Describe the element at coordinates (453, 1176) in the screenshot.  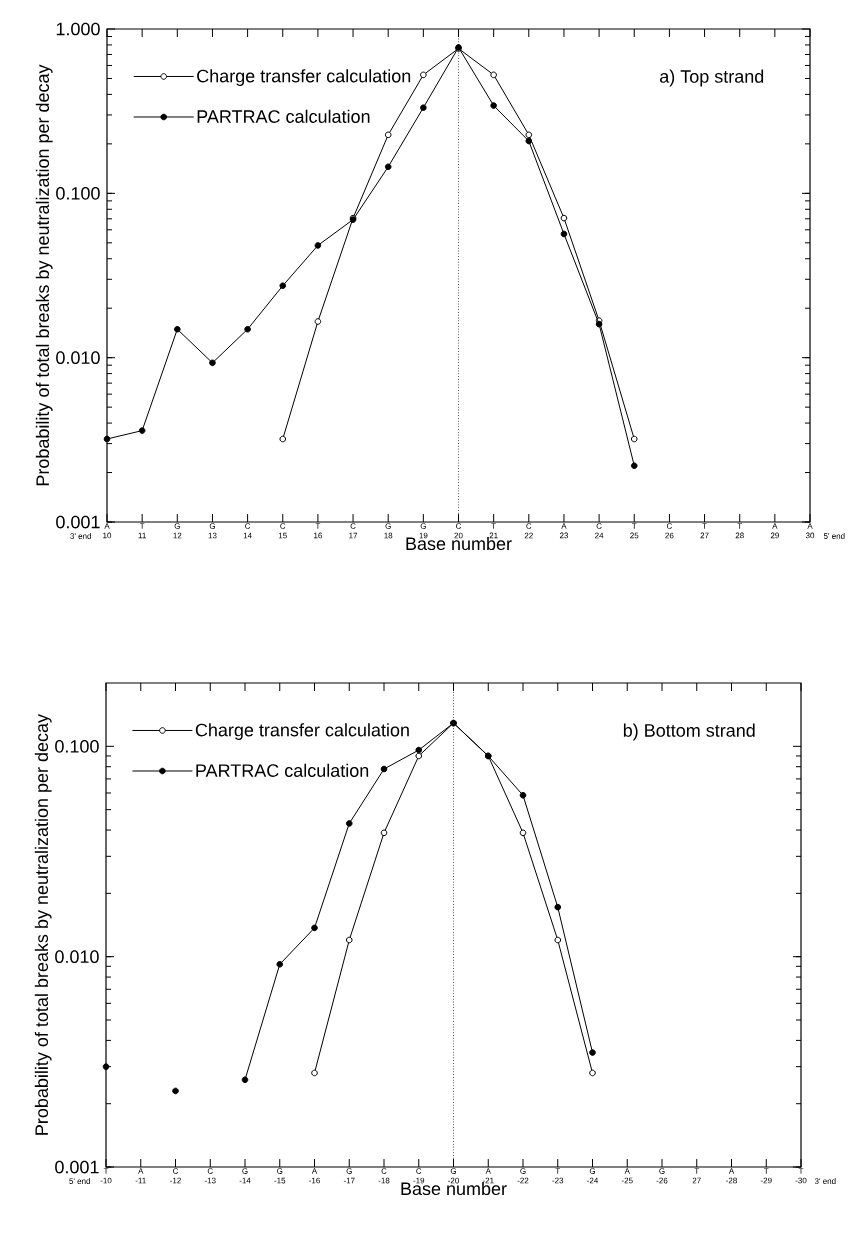
I see `x-tick-label: G -20` at that location.